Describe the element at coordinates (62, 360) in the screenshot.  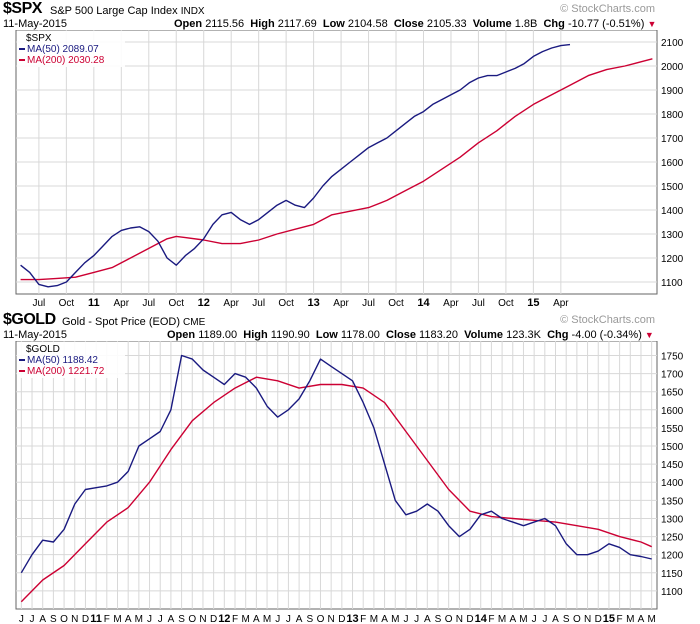
I see `legend-entry: MA(50) 1188.42` at that location.